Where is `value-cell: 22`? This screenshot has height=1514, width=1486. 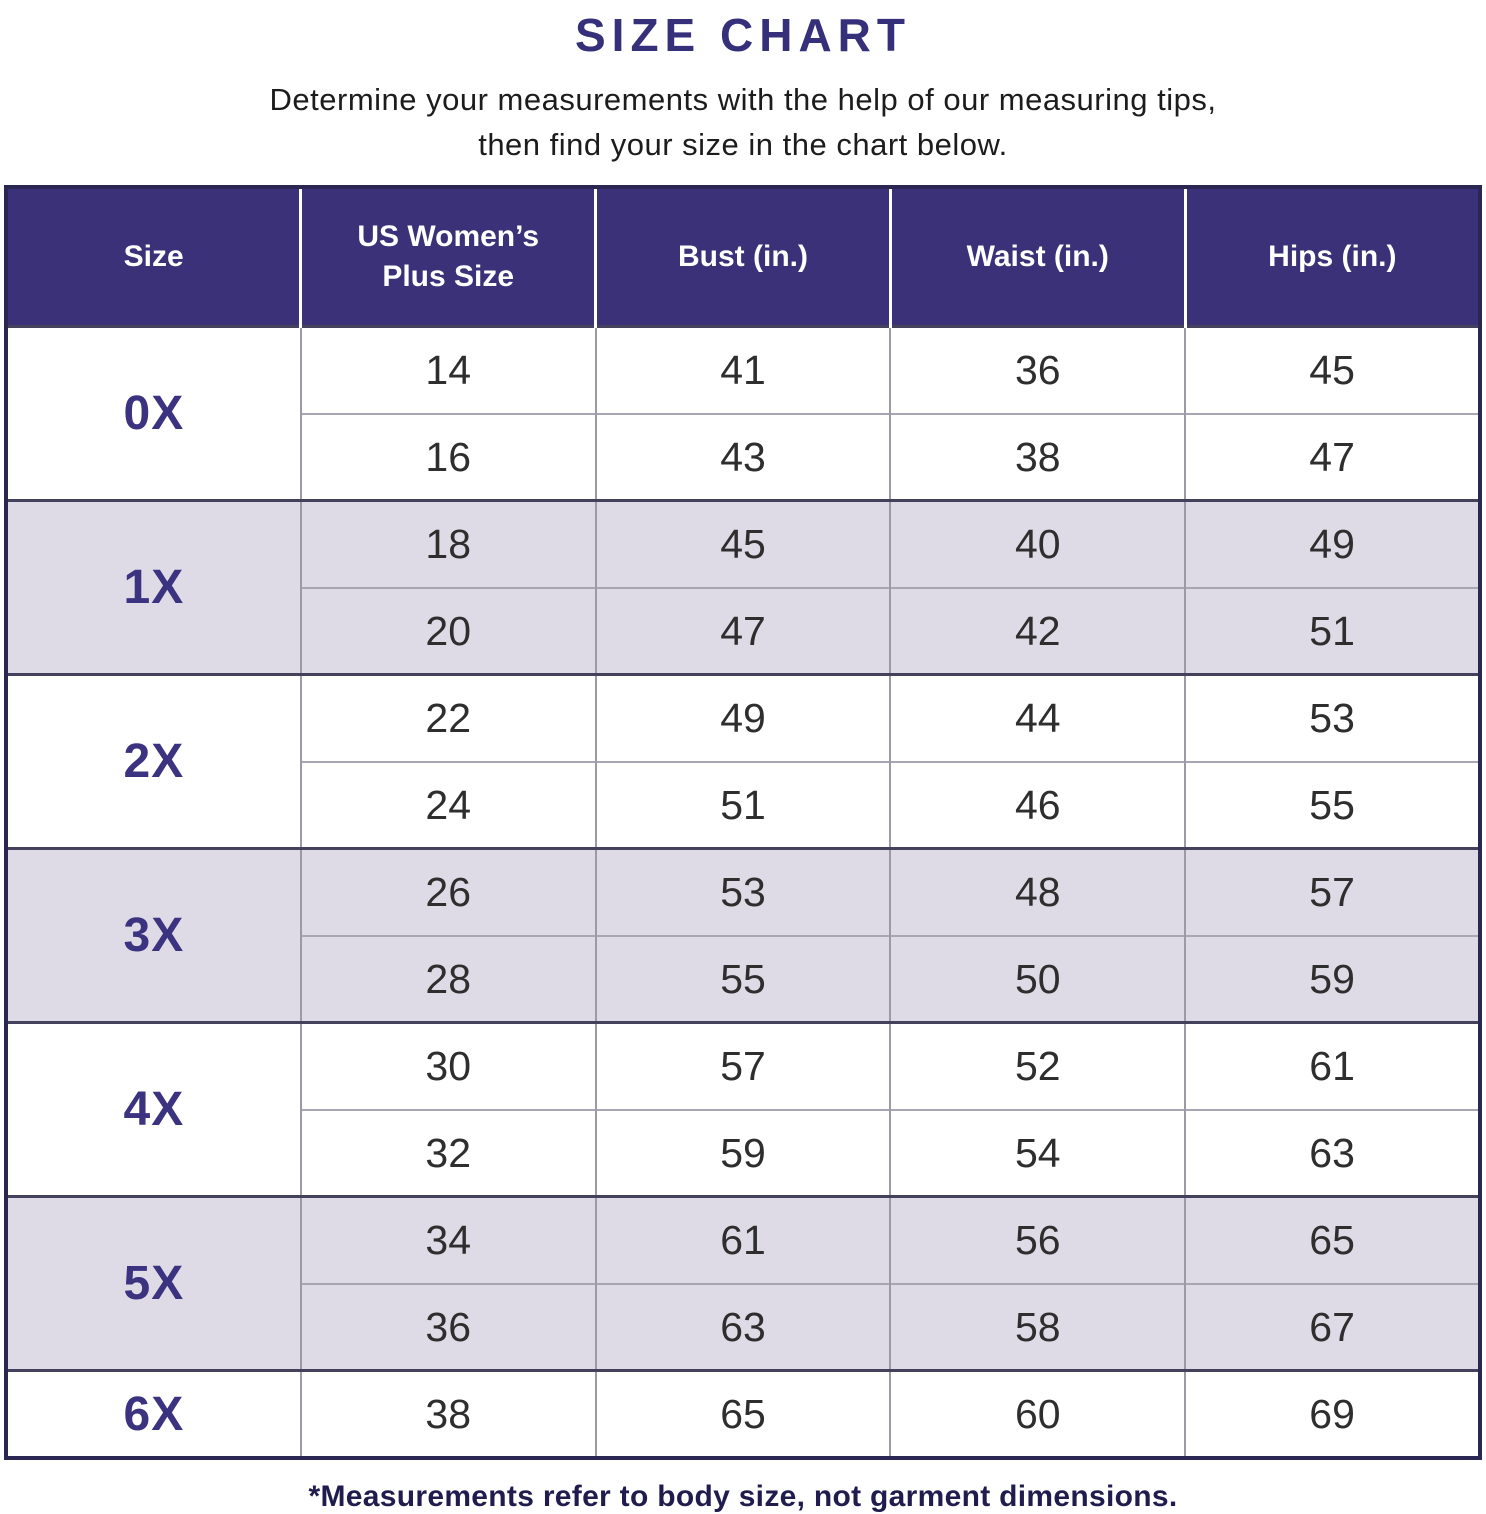 value-cell: 22 is located at coordinates (447, 718).